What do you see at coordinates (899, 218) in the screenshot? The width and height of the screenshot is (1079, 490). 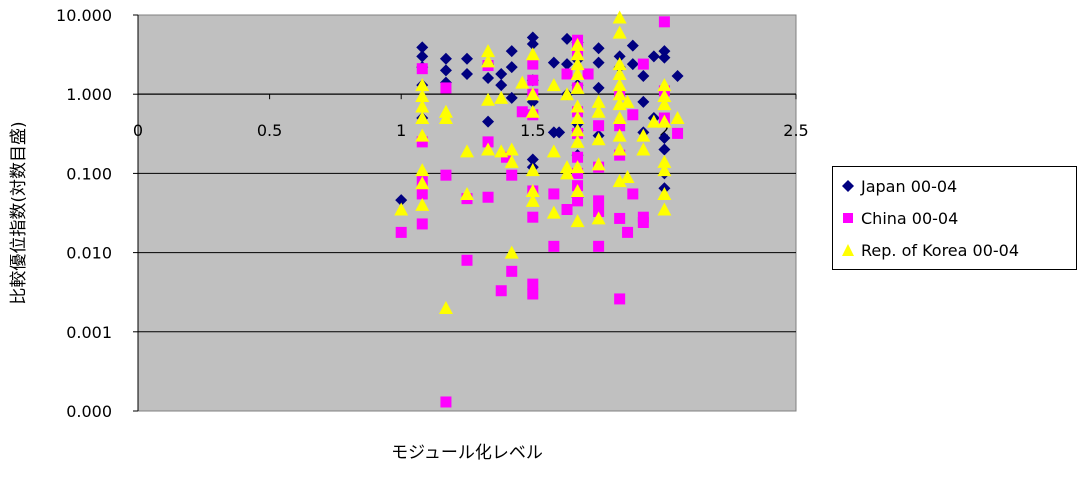 I see `legend-item-china: China 00-04` at bounding box center [899, 218].